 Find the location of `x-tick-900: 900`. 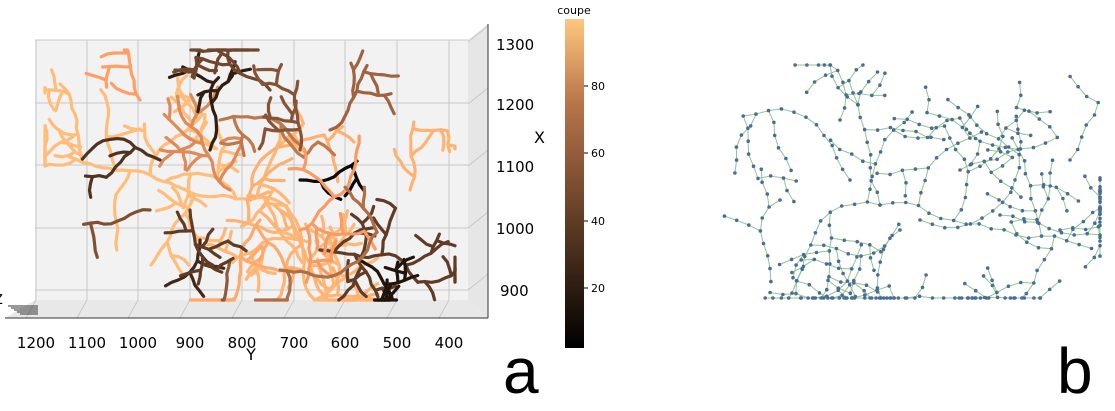

x-tick-900: 900 is located at coordinates (514, 291).